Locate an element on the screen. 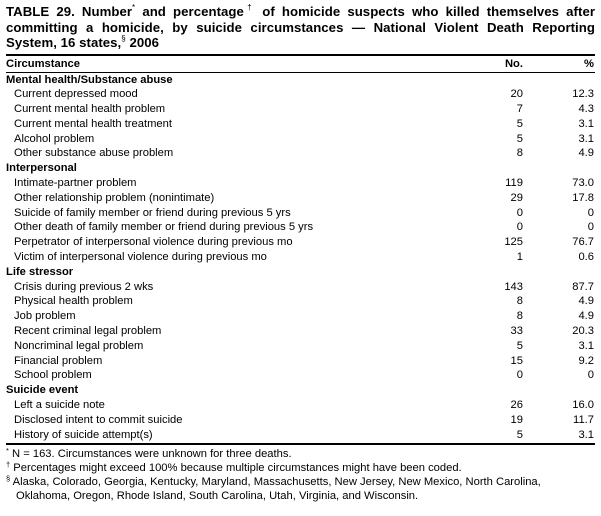 The height and width of the screenshot is (516, 601). cell-no: 26 is located at coordinates (516, 405).